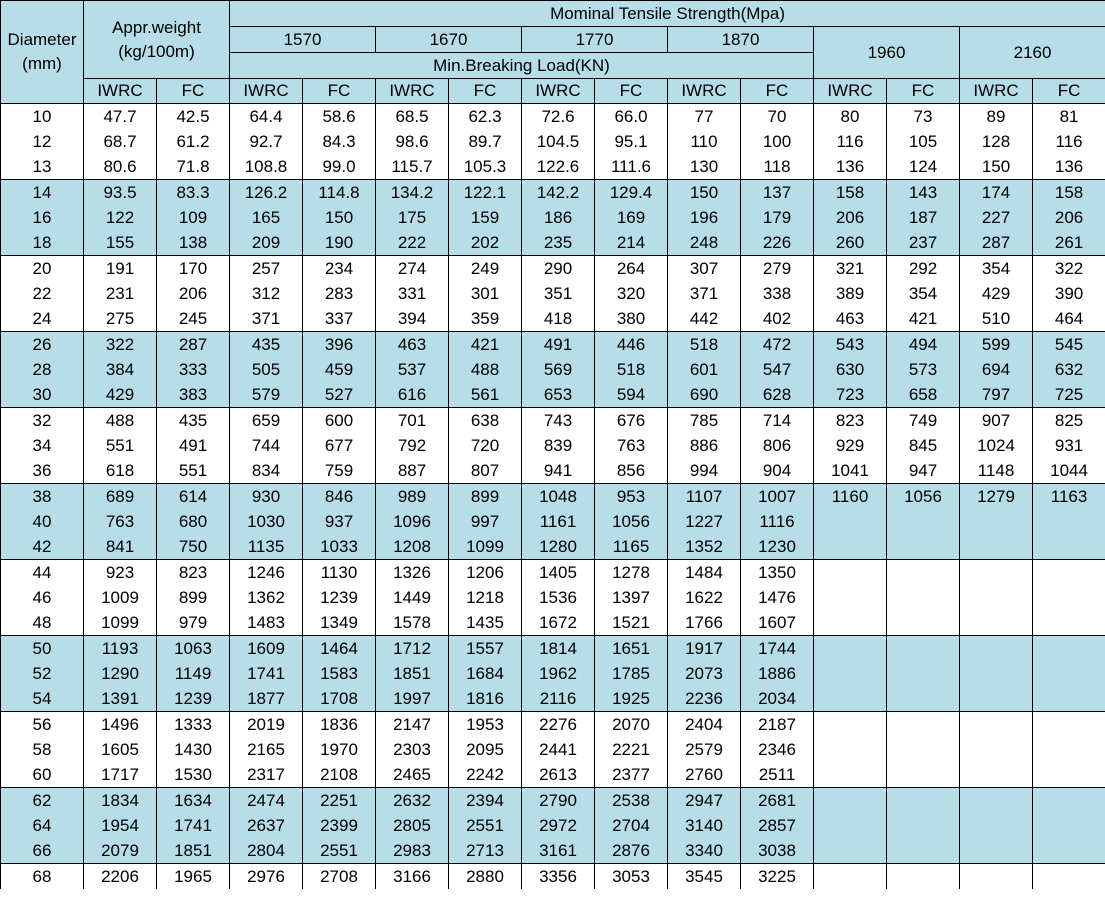  I want to click on value-cell: 143, so click(923, 192).